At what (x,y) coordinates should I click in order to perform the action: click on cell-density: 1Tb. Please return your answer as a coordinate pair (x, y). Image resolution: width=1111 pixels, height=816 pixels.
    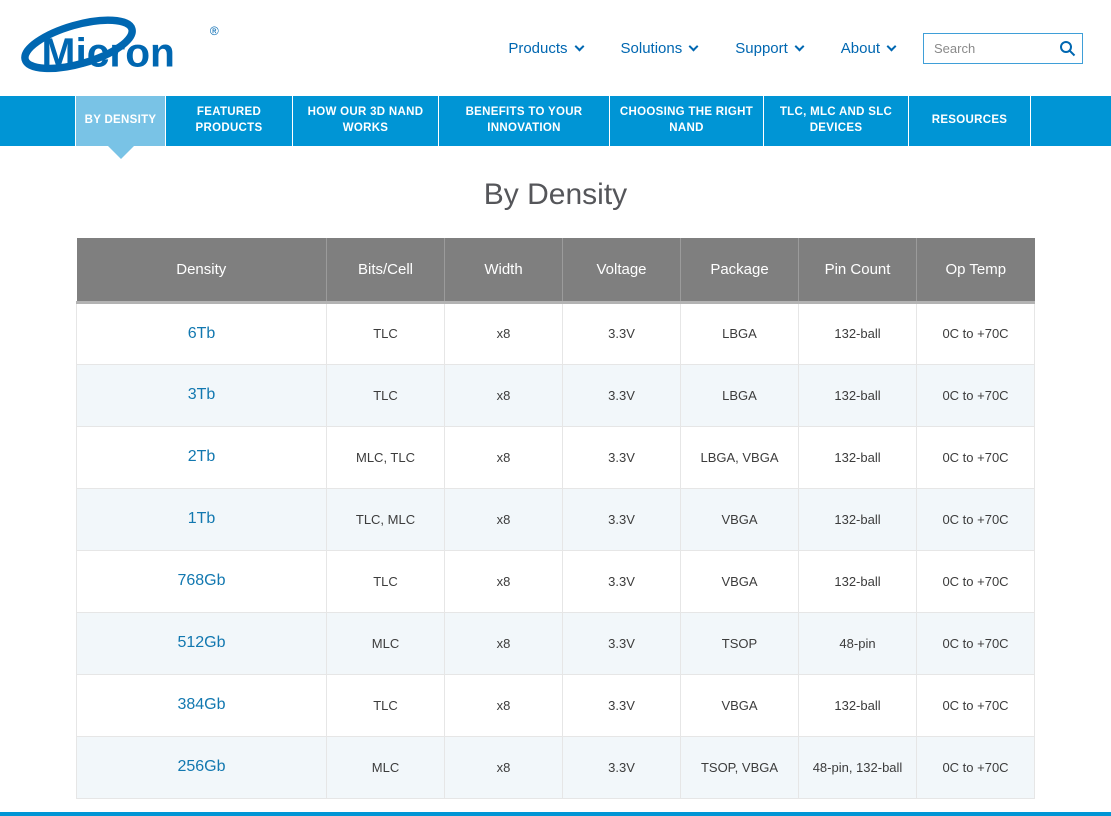
    Looking at the image, I should click on (201, 519).